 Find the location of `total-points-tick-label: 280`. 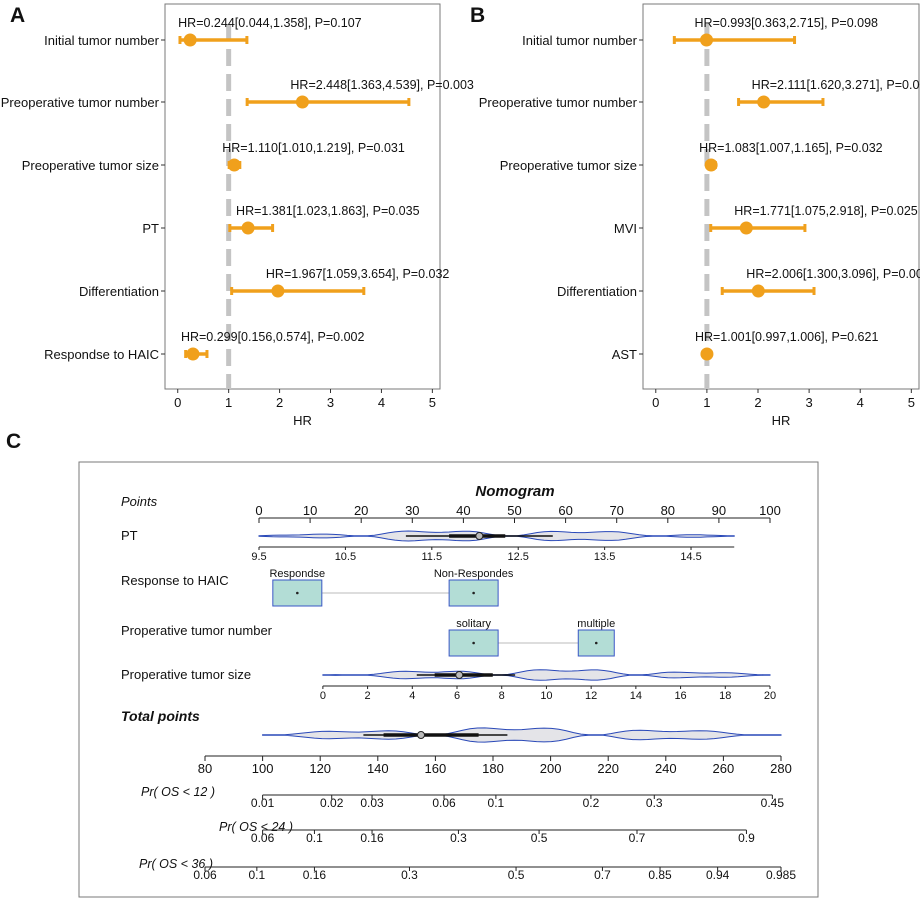

total-points-tick-label: 280 is located at coordinates (781, 768).